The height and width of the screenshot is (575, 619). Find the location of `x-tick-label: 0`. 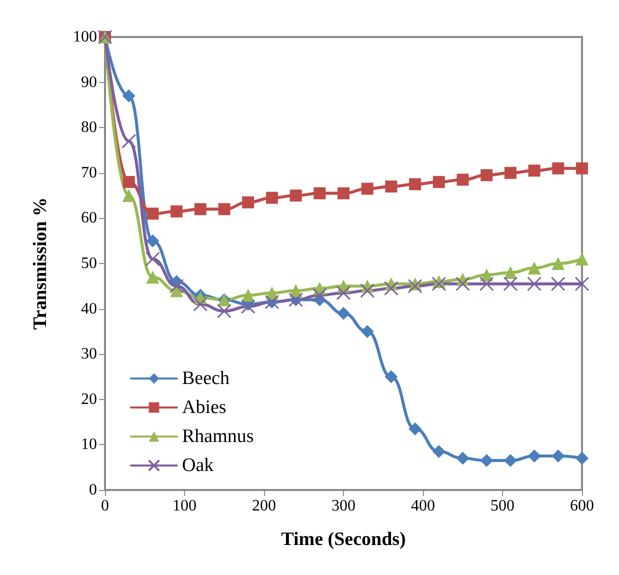

x-tick-label: 0 is located at coordinates (105, 506).